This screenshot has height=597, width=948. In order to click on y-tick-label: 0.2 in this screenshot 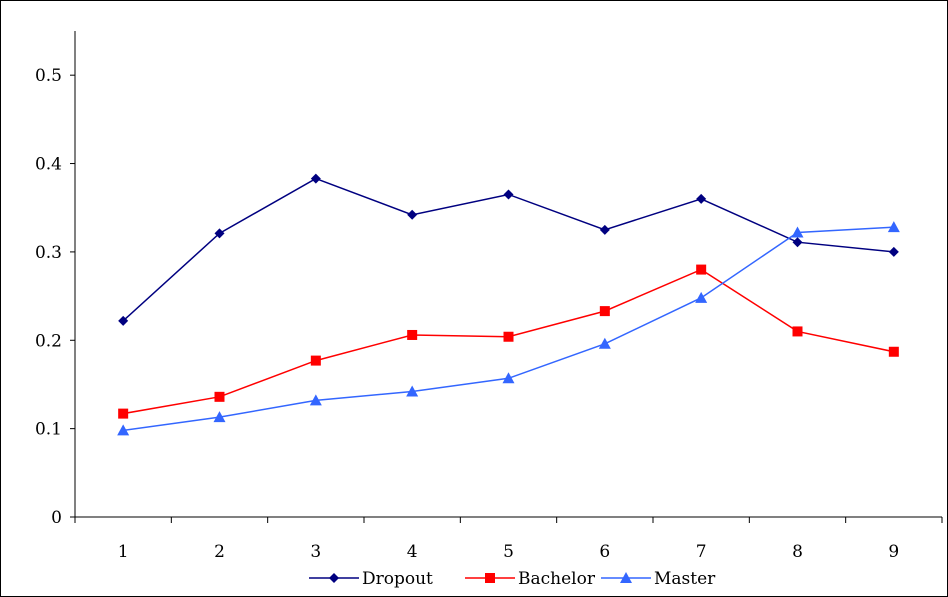, I will do `click(48, 341)`.